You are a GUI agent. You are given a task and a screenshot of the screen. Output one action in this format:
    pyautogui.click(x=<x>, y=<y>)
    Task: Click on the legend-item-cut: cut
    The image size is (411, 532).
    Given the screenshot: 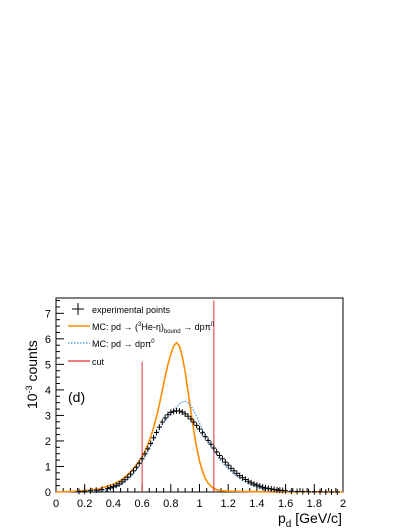 What is the action you would take?
    pyautogui.click(x=86, y=362)
    